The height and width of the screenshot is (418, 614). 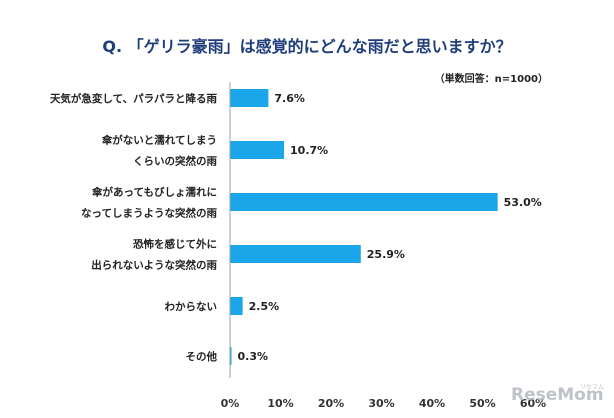 What do you see at coordinates (381, 403) in the screenshot?
I see `x-tick-label-3: 30%` at bounding box center [381, 403].